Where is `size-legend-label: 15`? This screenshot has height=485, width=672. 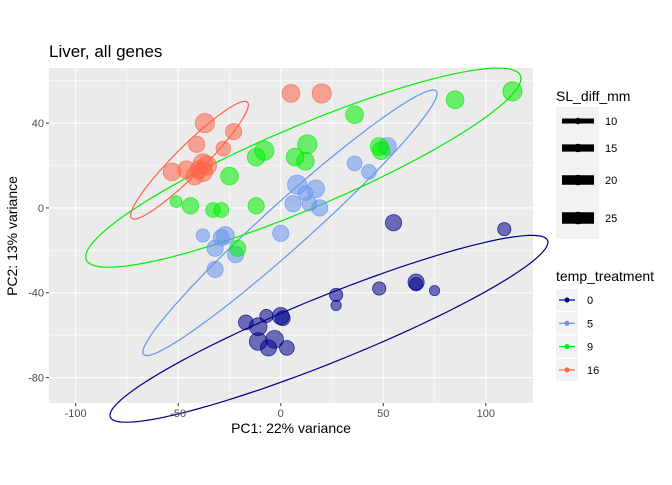
size-legend-label: 15 is located at coordinates (611, 149).